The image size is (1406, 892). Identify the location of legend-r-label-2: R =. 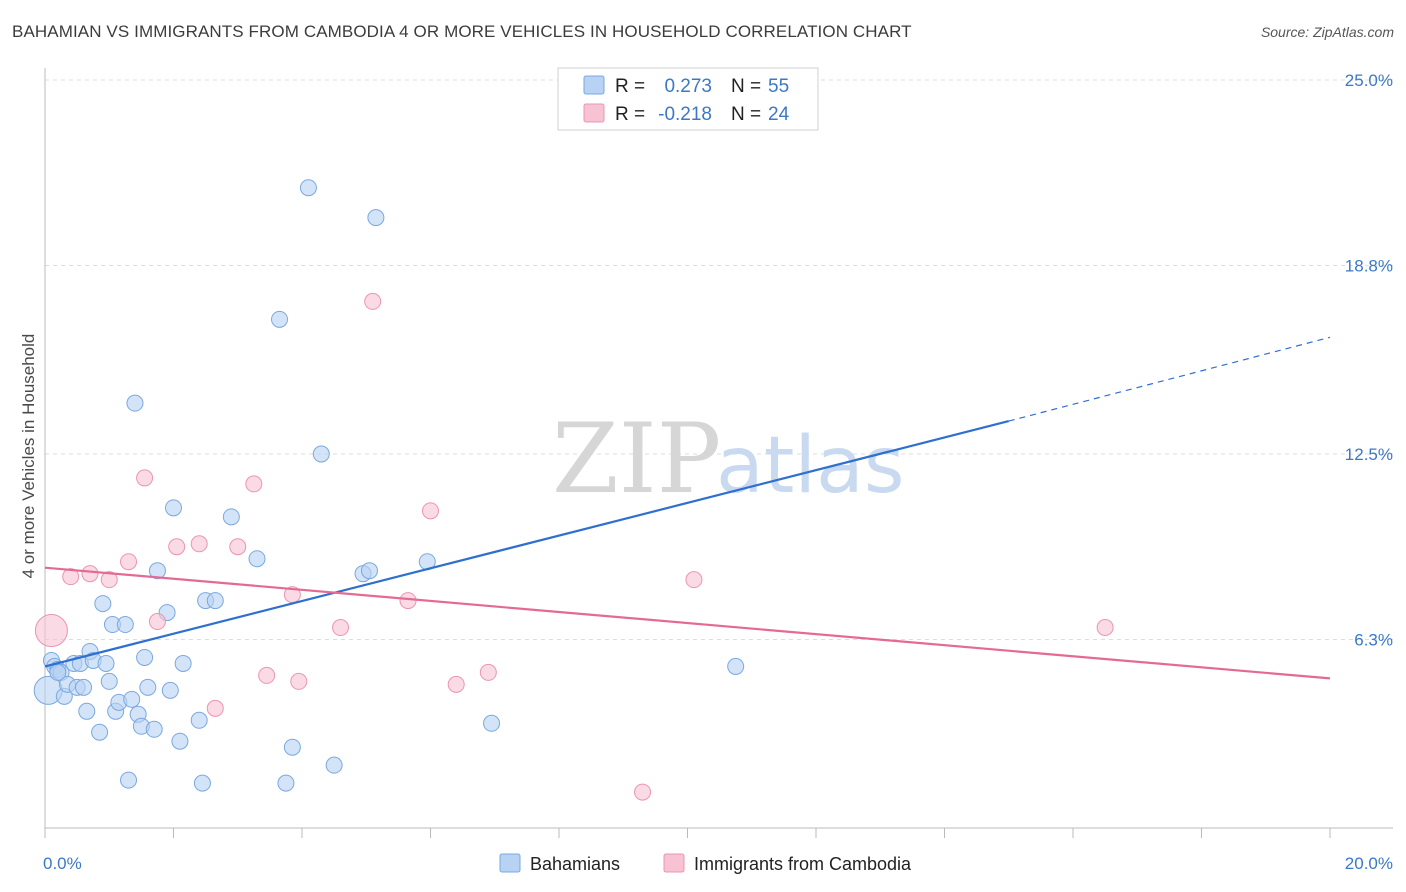
(630, 114).